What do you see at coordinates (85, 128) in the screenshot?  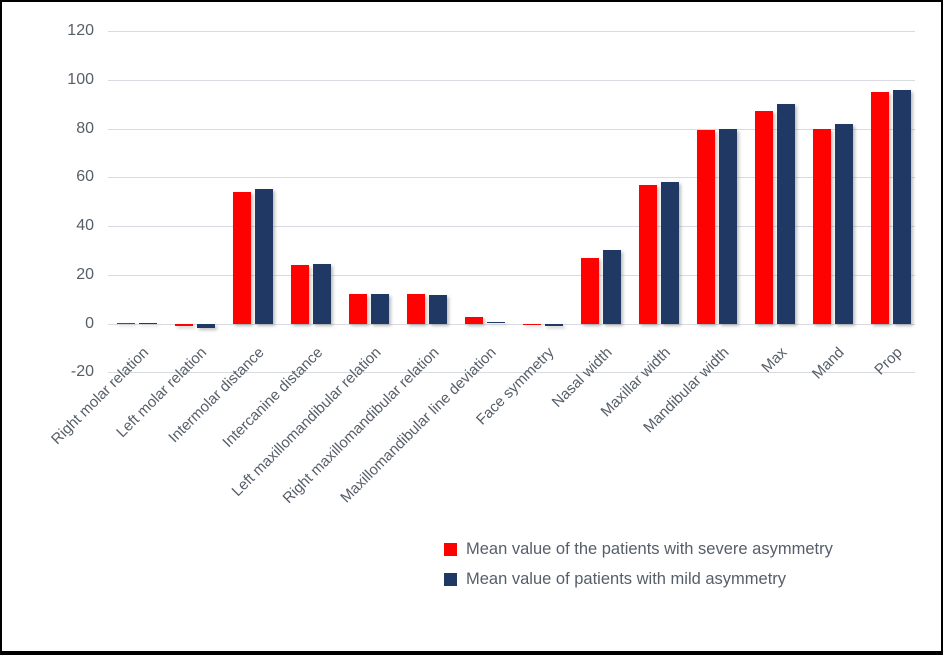 I see `y-tick-label: 80` at bounding box center [85, 128].